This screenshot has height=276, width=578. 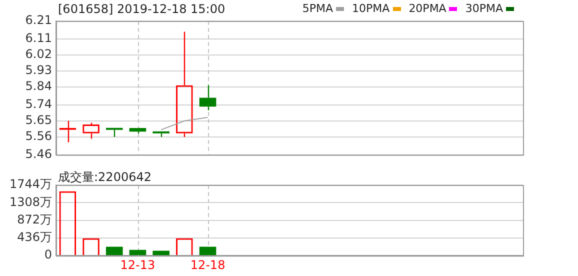 What do you see at coordinates (38, 136) in the screenshot?
I see `y-tick-label: 5.56` at bounding box center [38, 136].